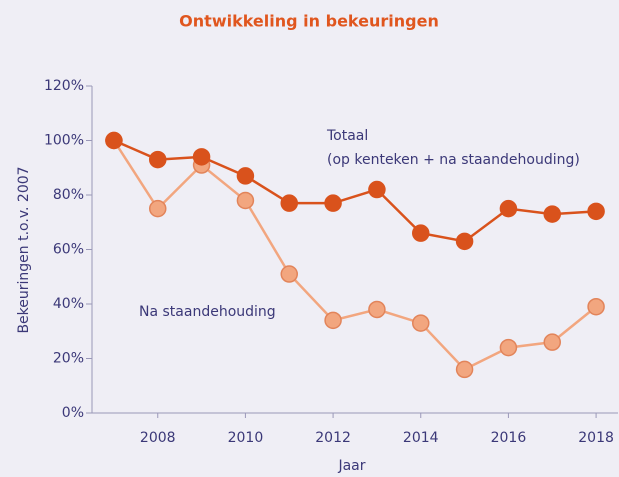 The height and width of the screenshot is (477, 619). What do you see at coordinates (68, 359) in the screenshot?
I see `y-tick-label: 20%` at bounding box center [68, 359].